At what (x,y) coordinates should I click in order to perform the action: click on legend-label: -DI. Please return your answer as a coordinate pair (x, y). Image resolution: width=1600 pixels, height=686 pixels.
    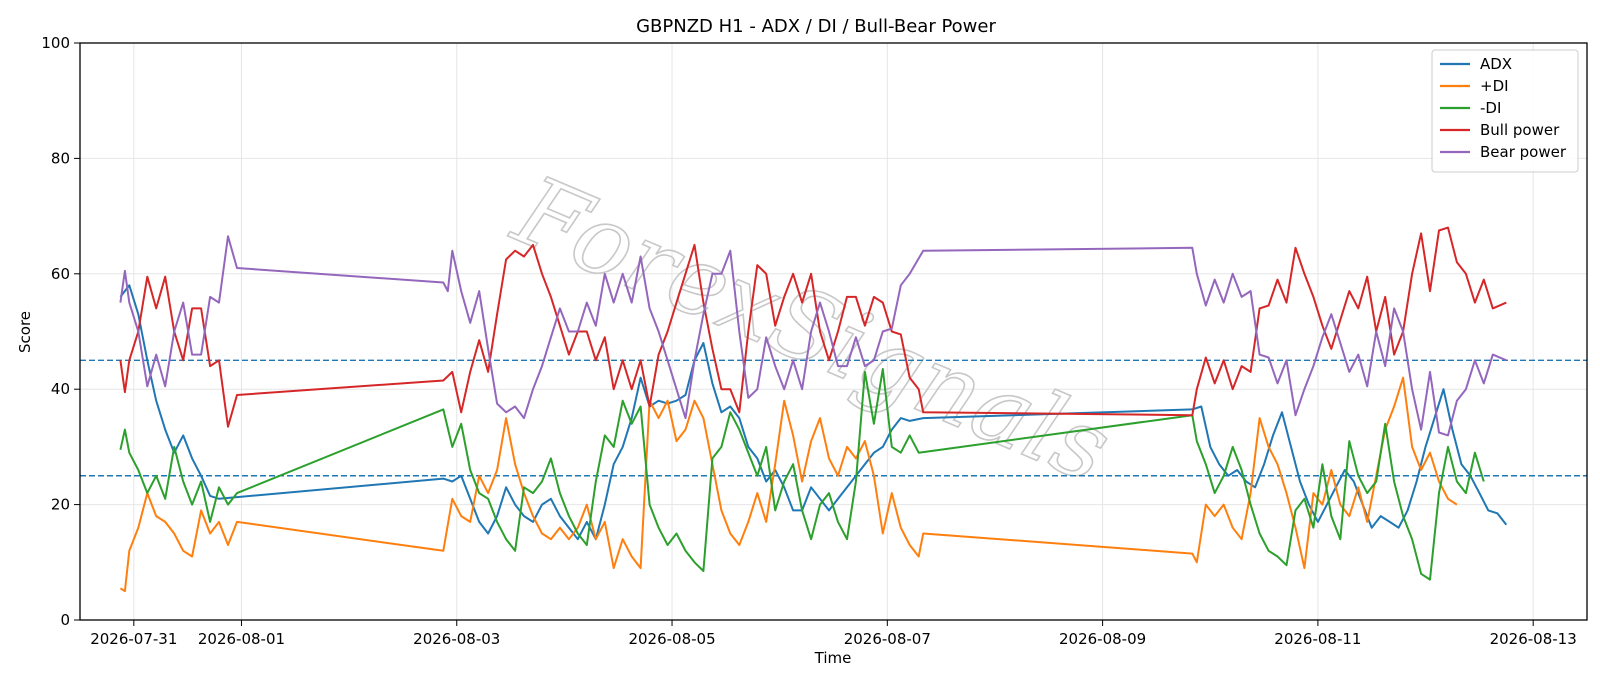
    Looking at the image, I should click on (1490, 108).